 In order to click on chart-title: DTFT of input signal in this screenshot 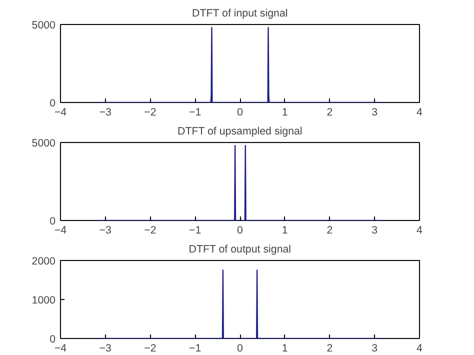, I will do `click(240, 14)`.